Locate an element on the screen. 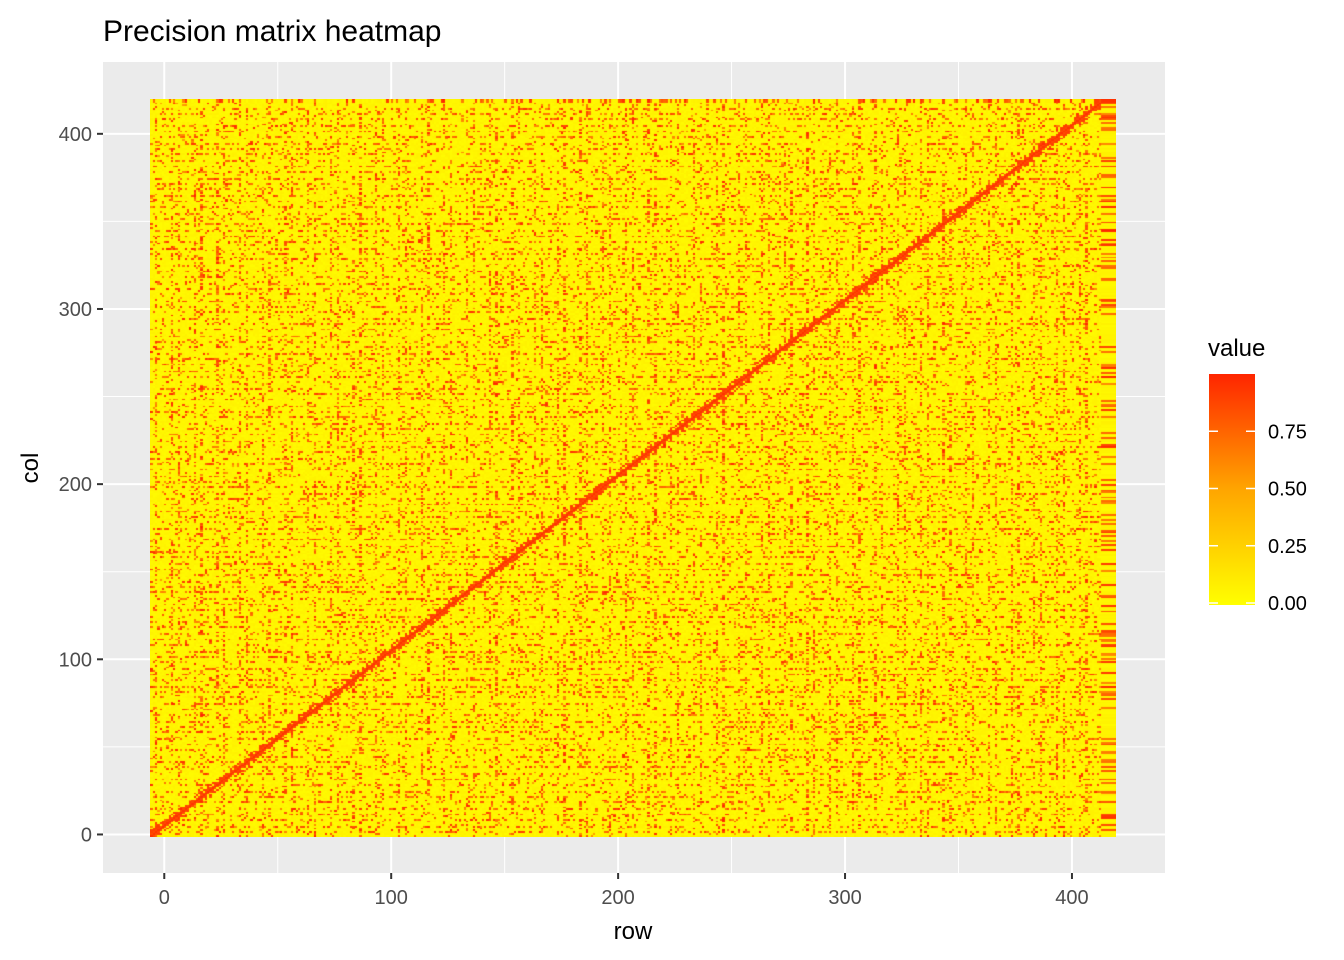  x-tick-label: 200 is located at coordinates (617, 898).